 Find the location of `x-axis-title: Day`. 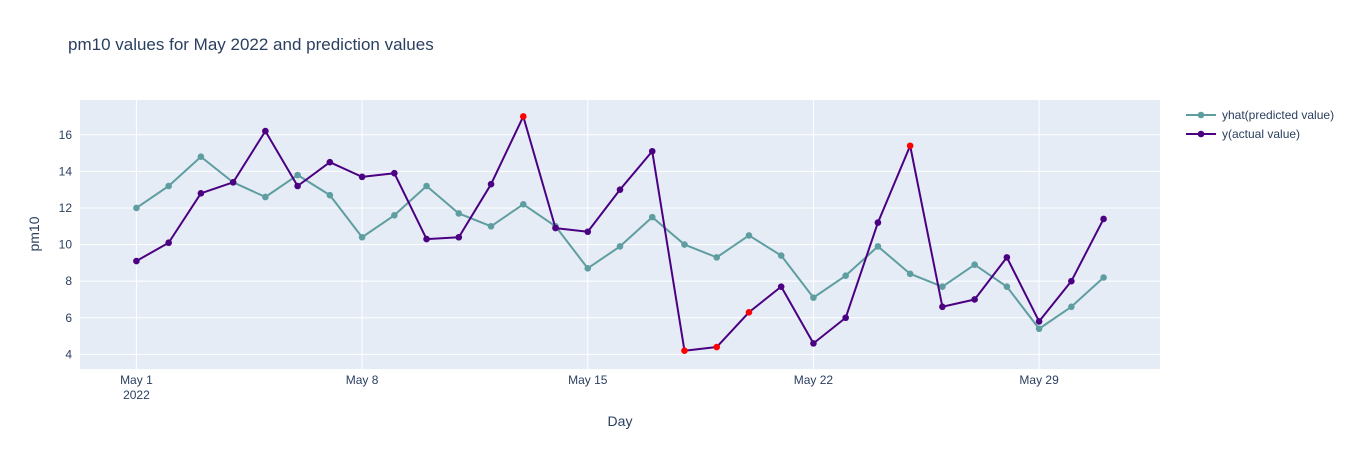

x-axis-title: Day is located at coordinates (620, 421).